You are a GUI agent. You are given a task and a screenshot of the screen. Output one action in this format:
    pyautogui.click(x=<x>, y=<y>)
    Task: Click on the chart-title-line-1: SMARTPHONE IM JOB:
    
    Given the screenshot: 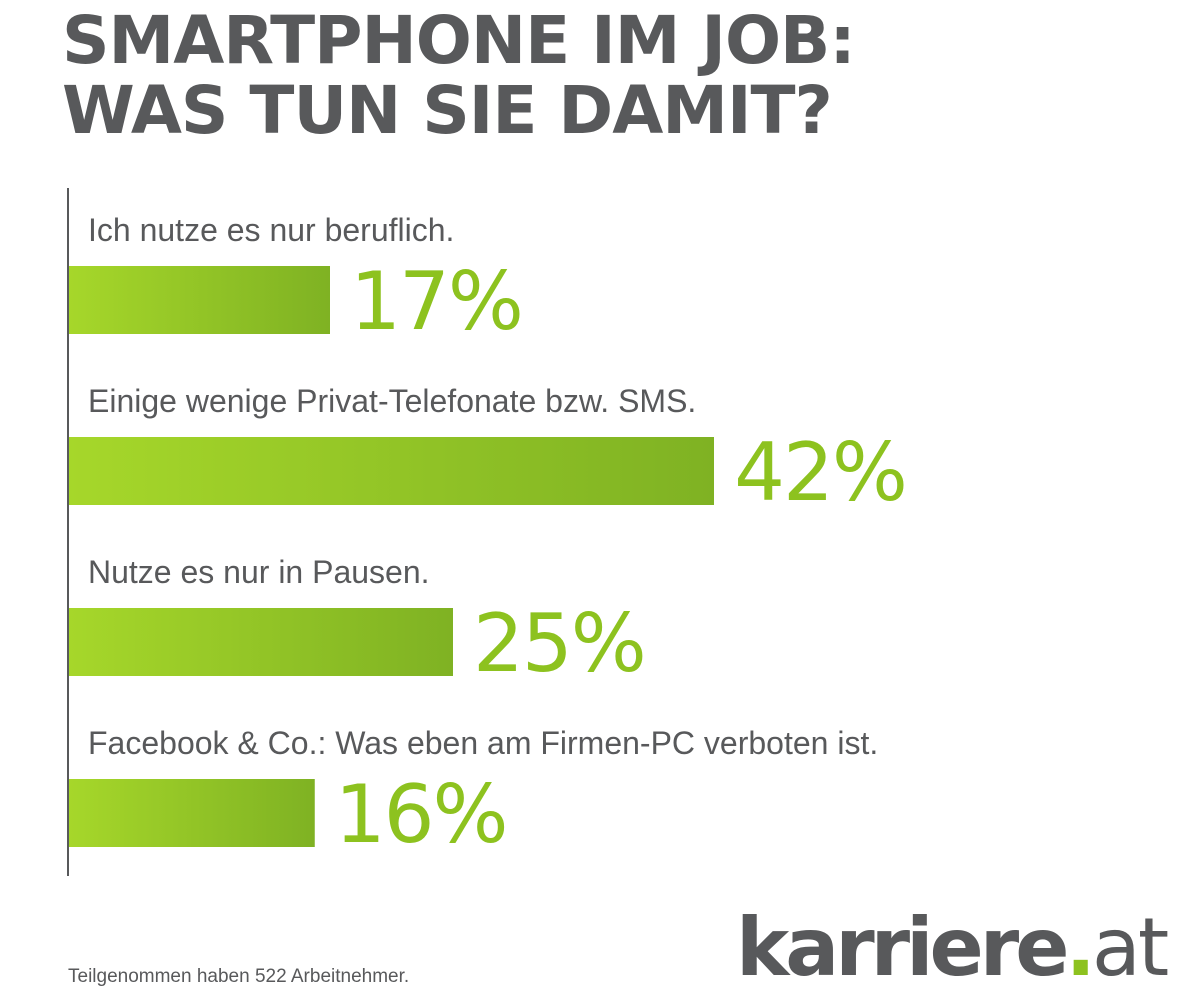 What is the action you would take?
    pyautogui.click(x=459, y=40)
    